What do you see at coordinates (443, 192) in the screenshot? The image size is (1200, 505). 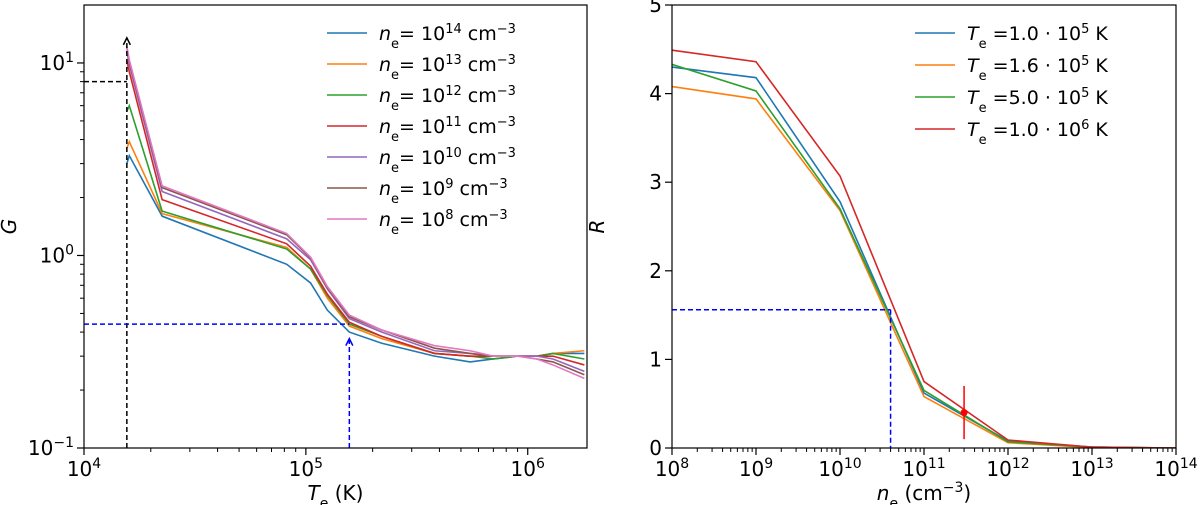 I see `legend-label-5: ne= 109 cm−3` at bounding box center [443, 192].